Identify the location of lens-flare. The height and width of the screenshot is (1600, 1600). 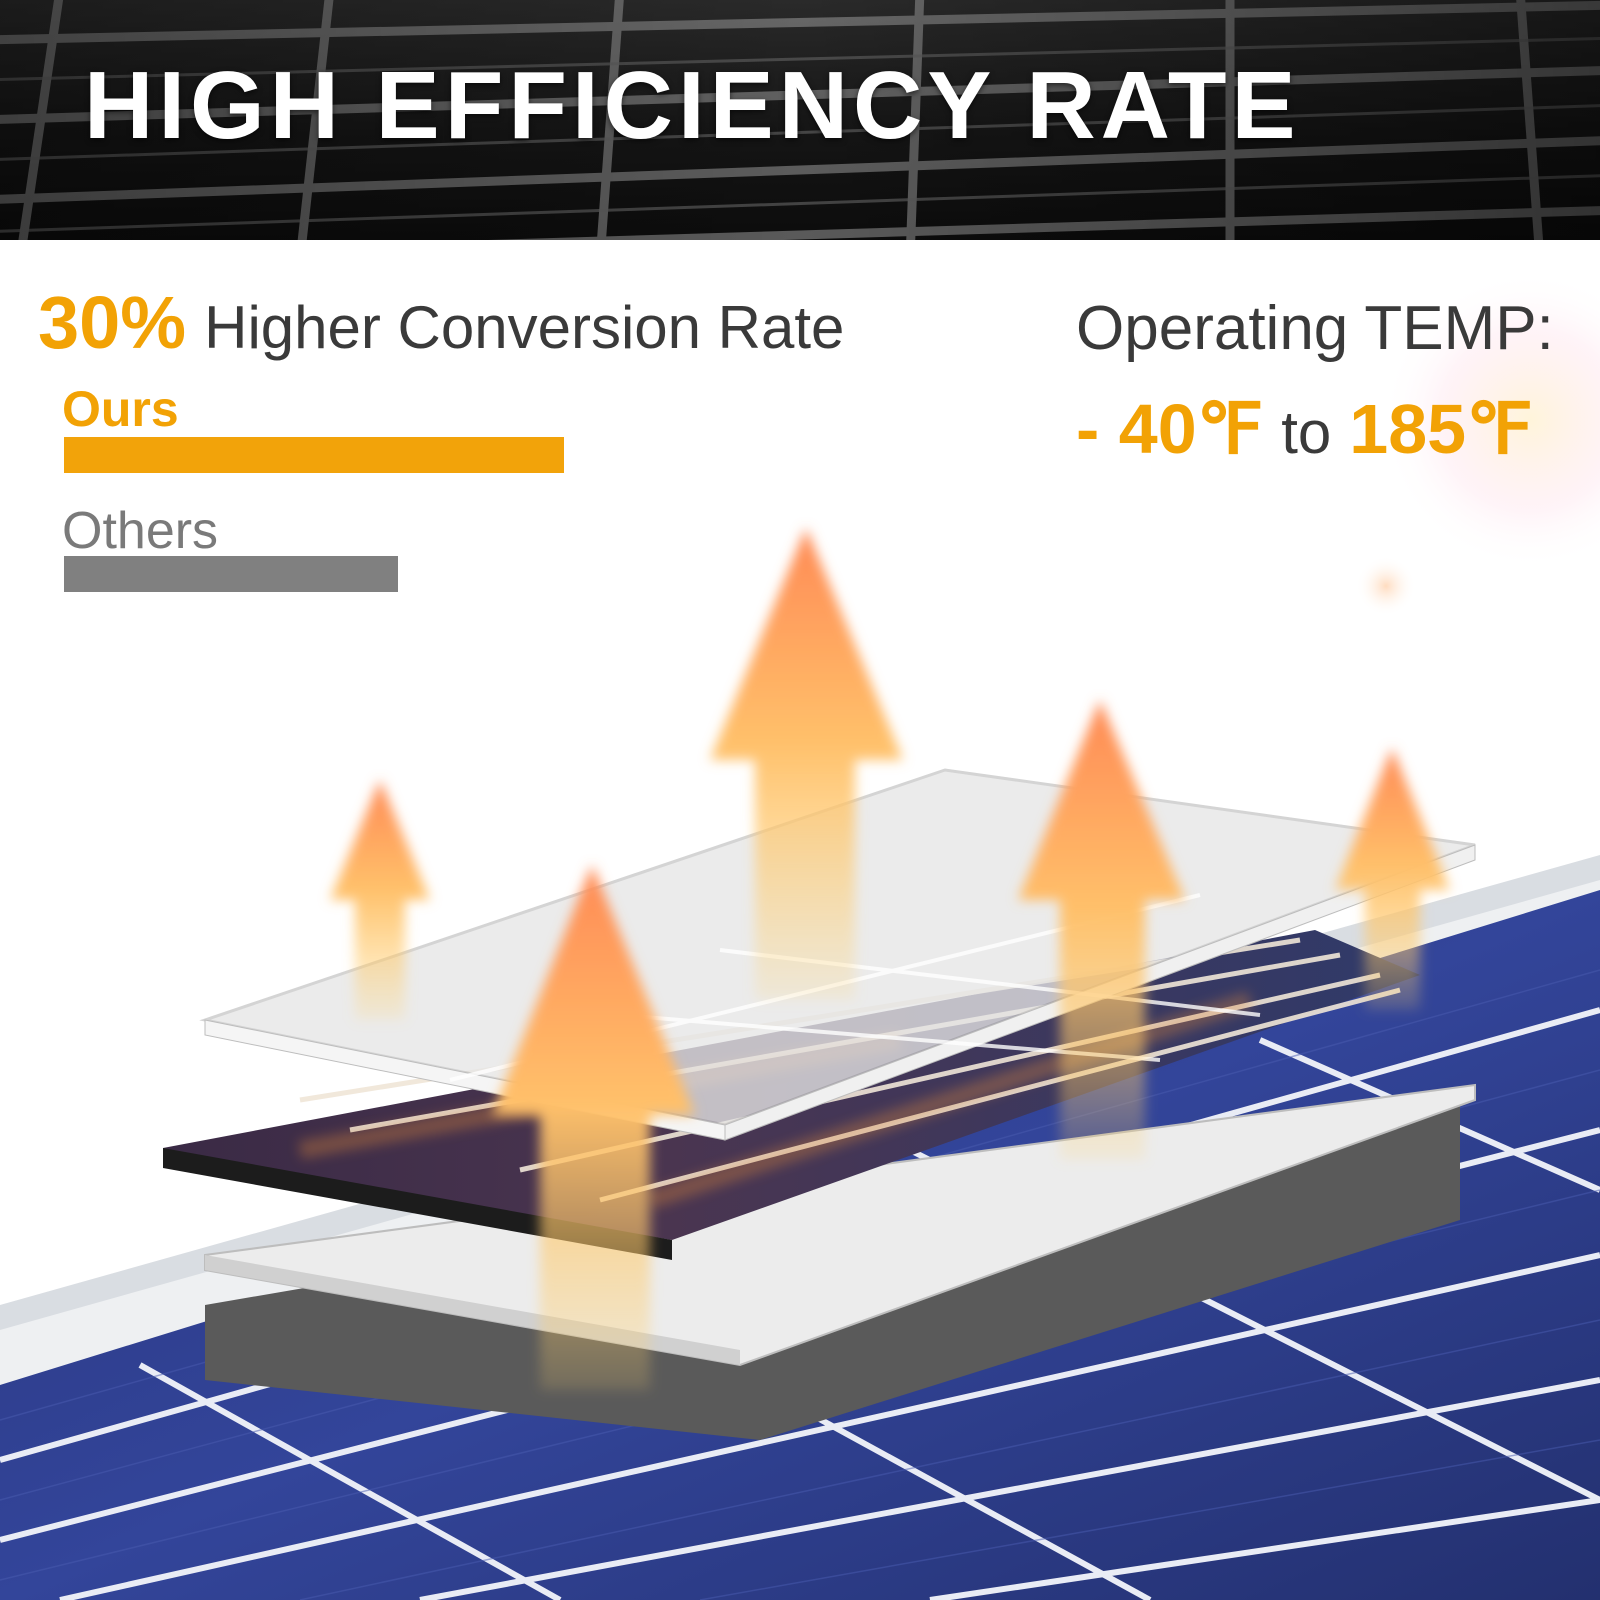
(1490, 420).